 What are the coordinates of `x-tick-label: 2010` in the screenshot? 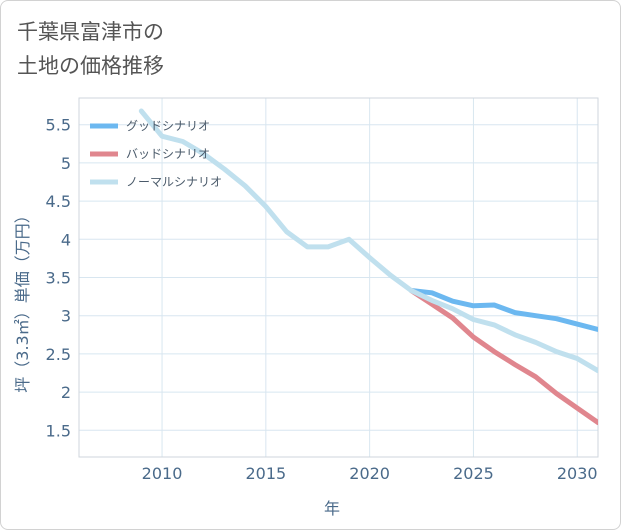 It's located at (162, 473).